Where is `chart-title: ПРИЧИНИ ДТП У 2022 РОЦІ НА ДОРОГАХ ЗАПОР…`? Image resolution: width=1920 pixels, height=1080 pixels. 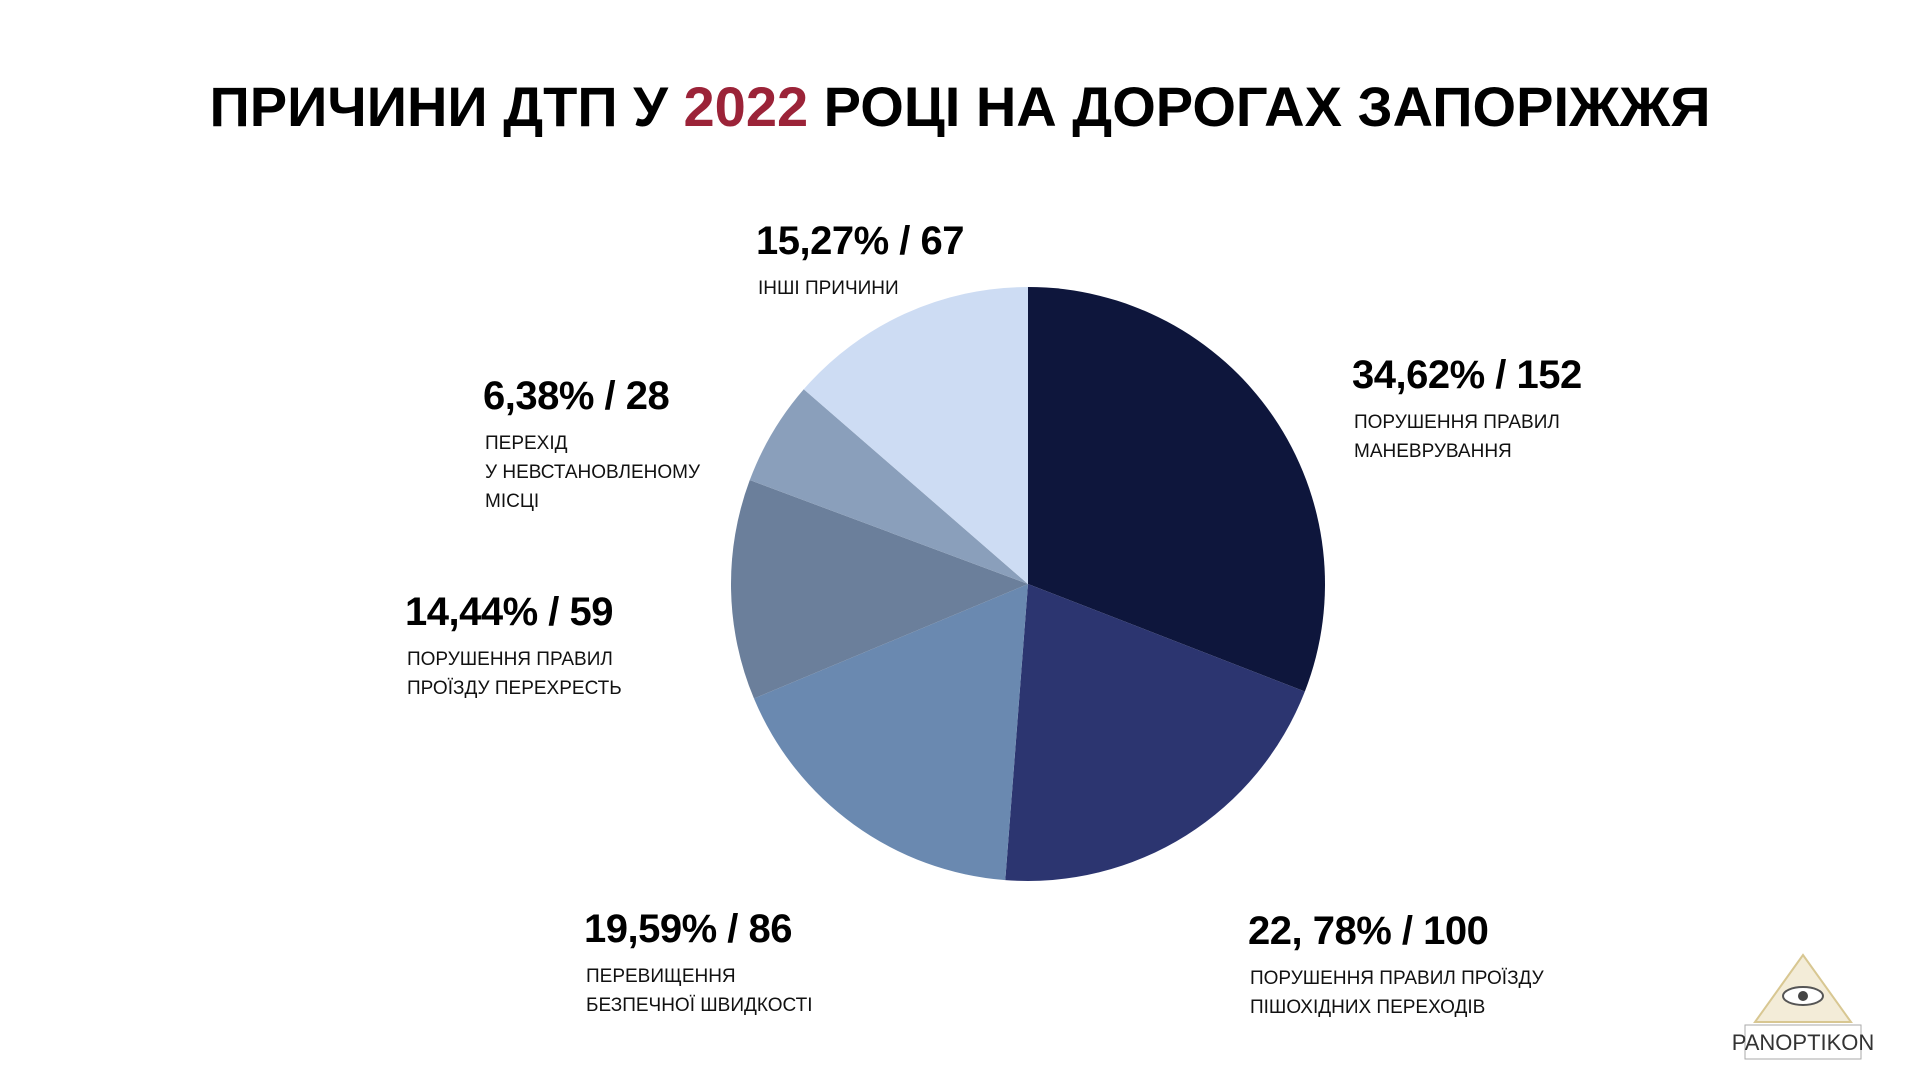 chart-title: ПРИЧИНИ ДТП У 2022 РОЦІ НА ДОРОГАХ ЗАПОР… is located at coordinates (960, 106).